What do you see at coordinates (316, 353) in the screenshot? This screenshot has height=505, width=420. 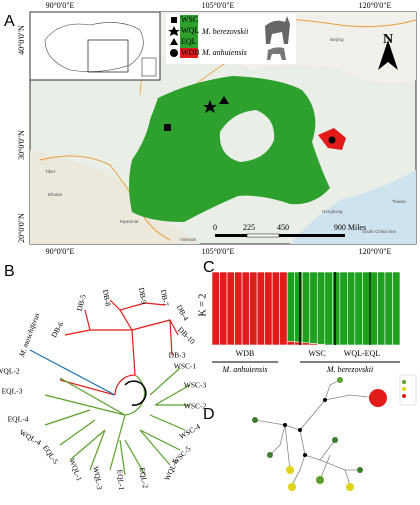 I see `group-label: WSC` at bounding box center [316, 353].